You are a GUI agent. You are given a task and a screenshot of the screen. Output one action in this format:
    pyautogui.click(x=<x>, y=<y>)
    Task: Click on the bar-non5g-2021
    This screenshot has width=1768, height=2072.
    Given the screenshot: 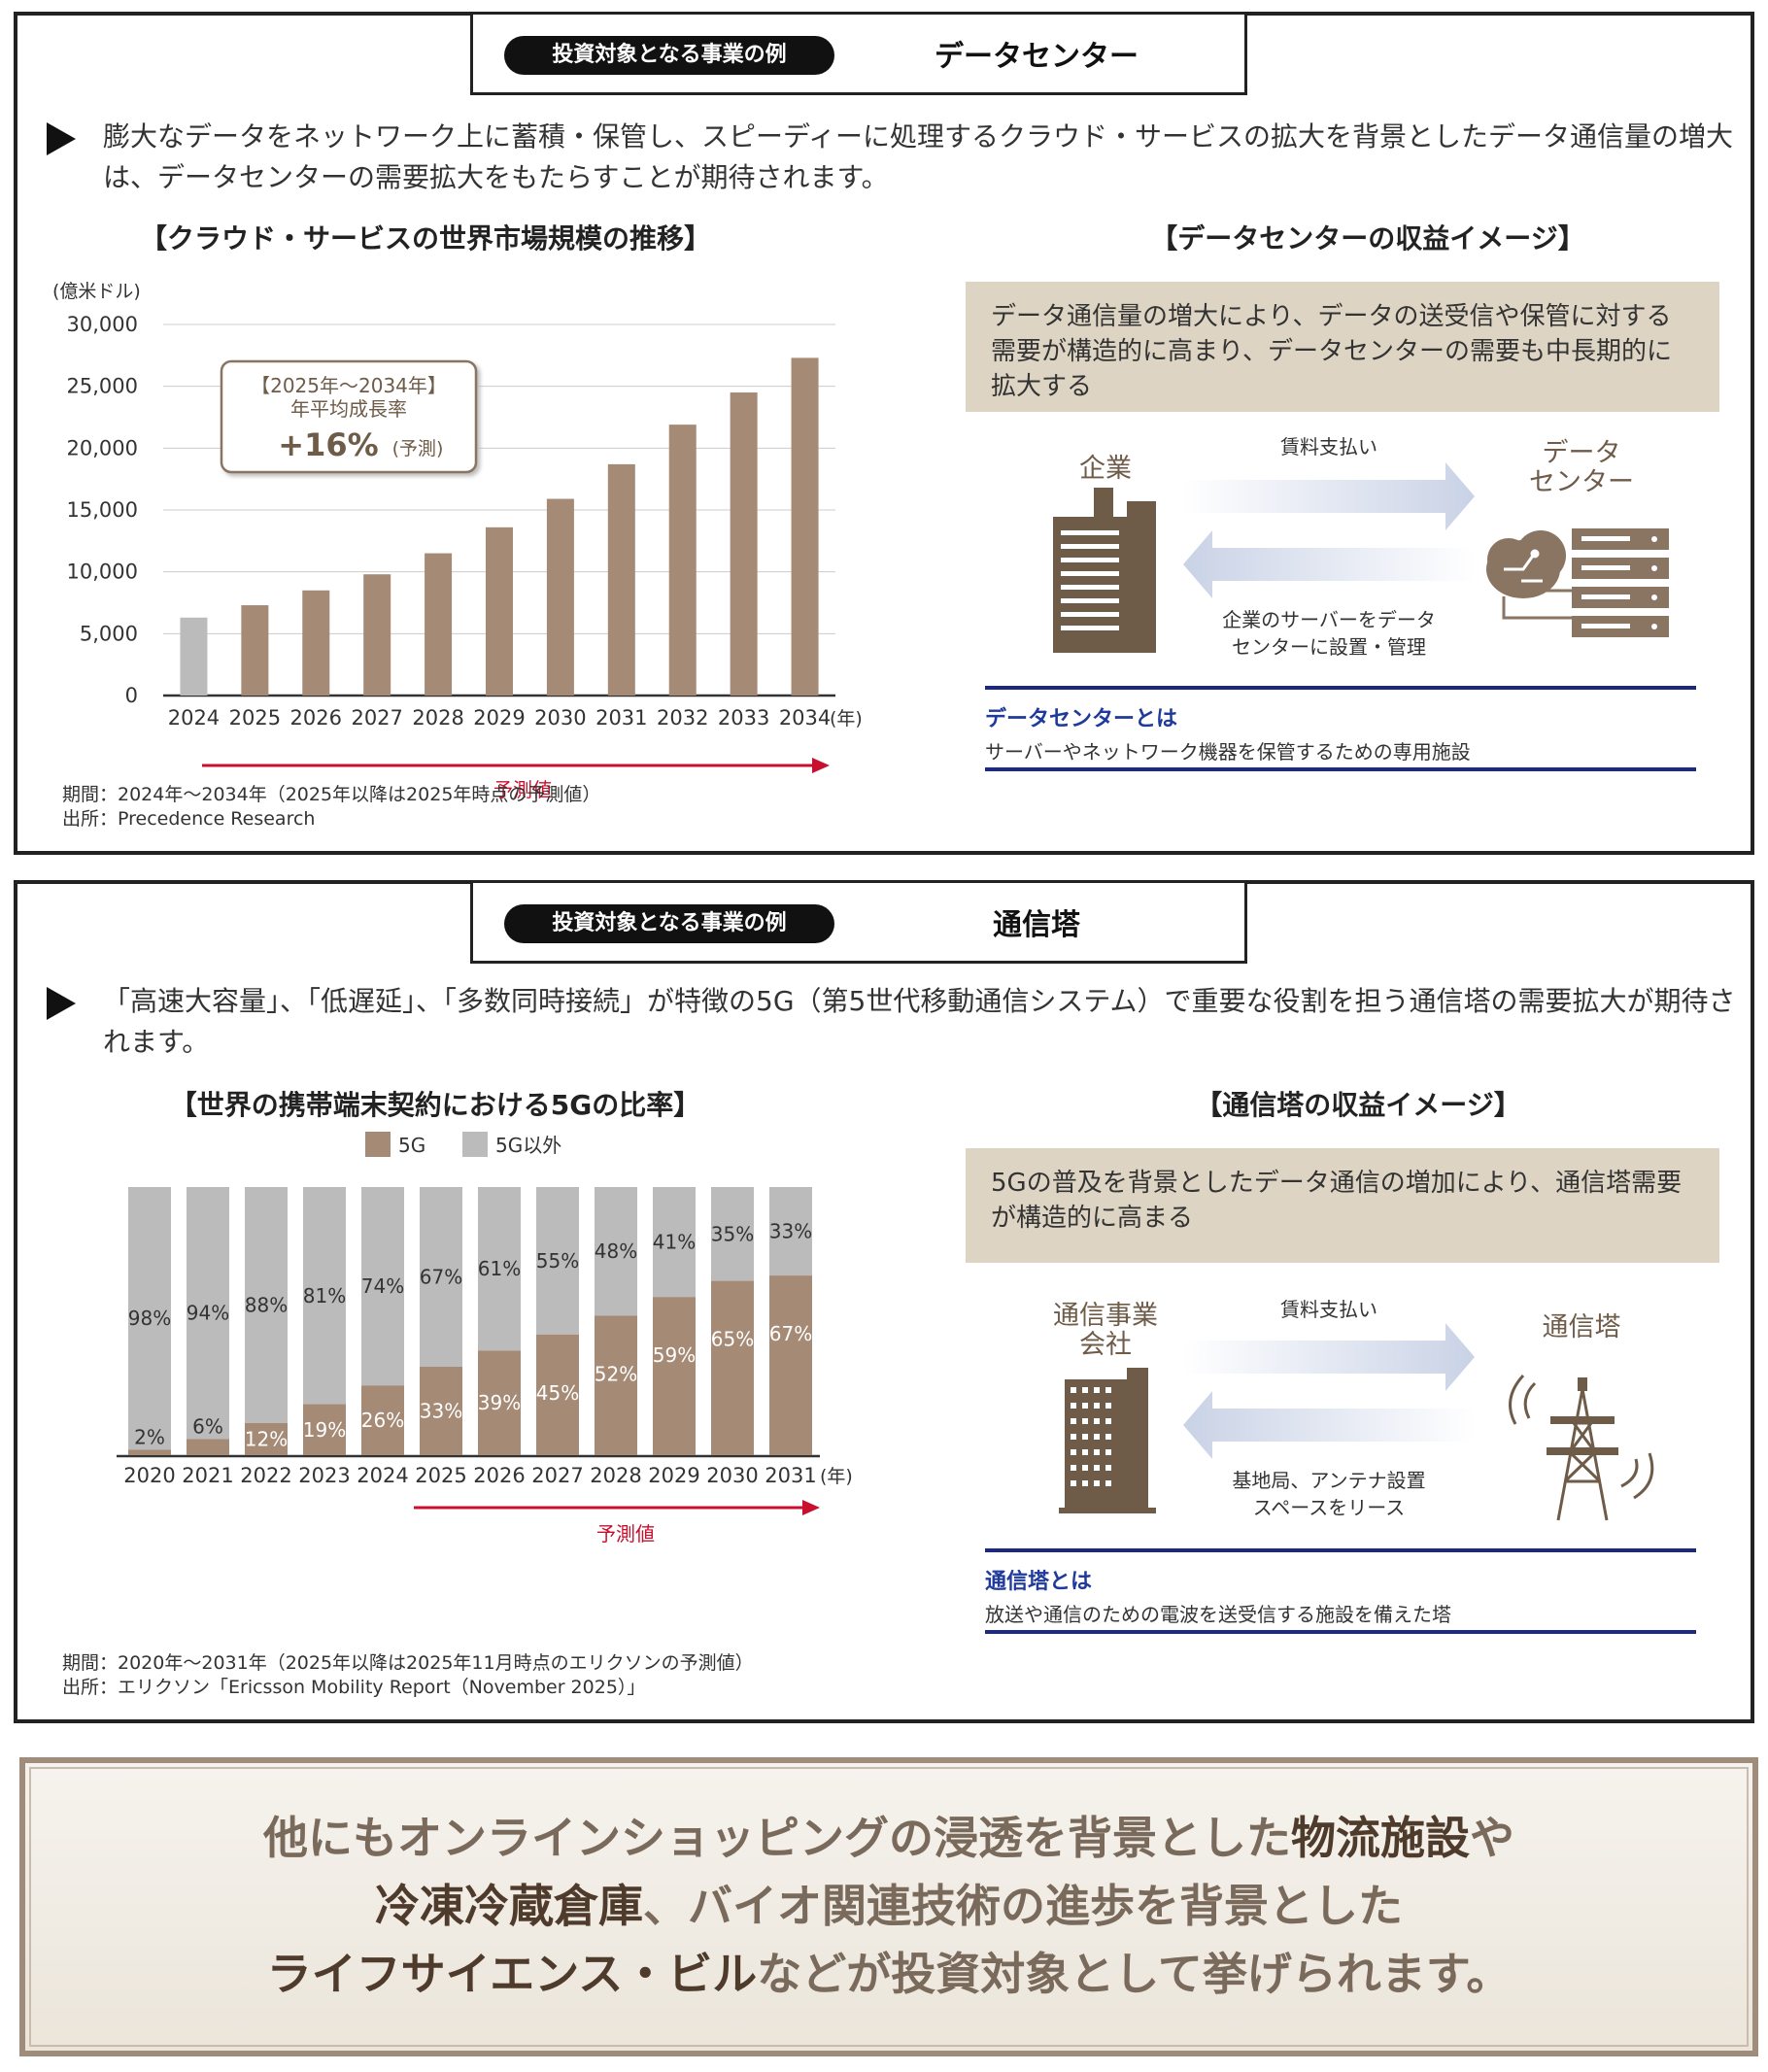 What is the action you would take?
    pyautogui.click(x=208, y=1313)
    